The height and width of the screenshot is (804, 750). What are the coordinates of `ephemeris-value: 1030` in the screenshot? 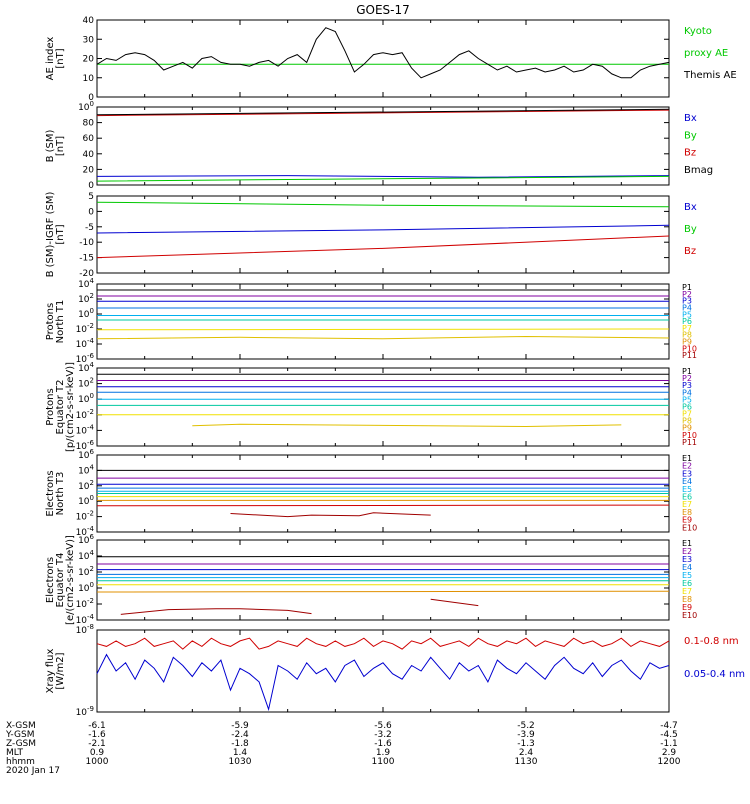 It's located at (240, 762).